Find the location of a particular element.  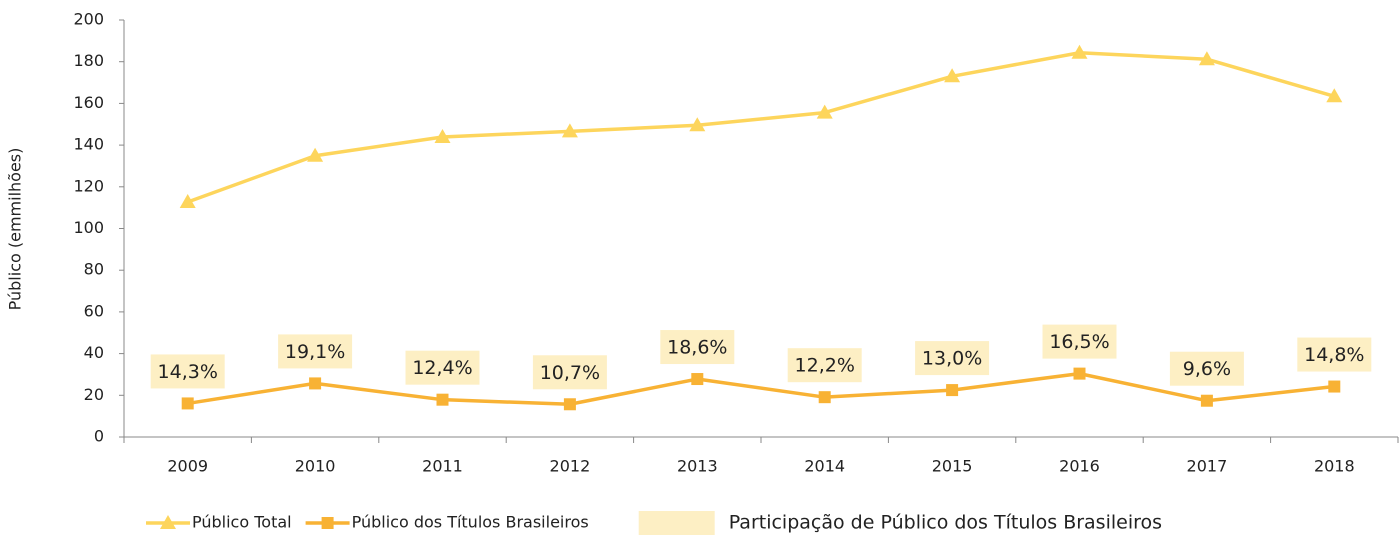

y-tick-label: 80 is located at coordinates (94, 269).